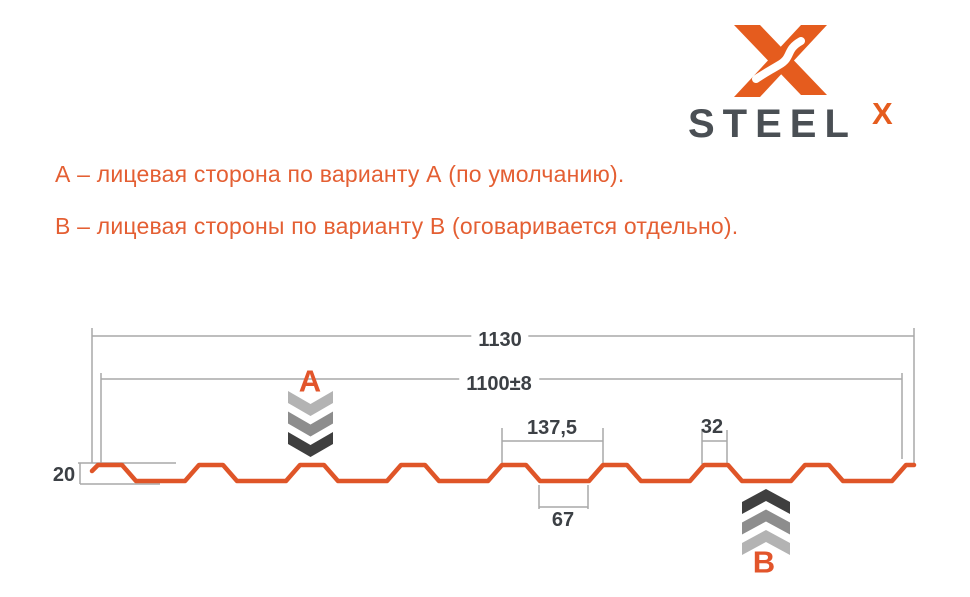  What do you see at coordinates (503, 473) in the screenshot?
I see `profile-outline` at bounding box center [503, 473].